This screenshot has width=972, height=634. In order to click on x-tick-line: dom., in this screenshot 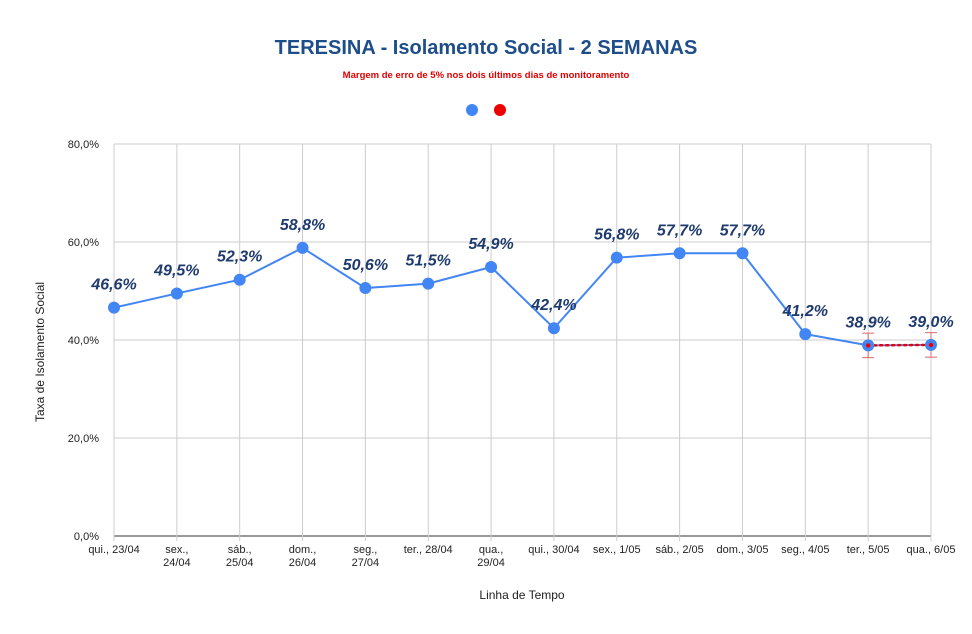, I will do `click(303, 550)`.